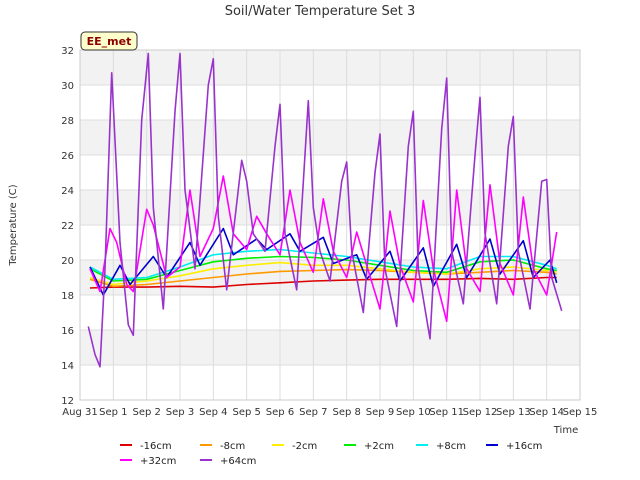 The image size is (640, 480). What do you see at coordinates (213, 412) in the screenshot?
I see `x-tick-label: Sep 4` at bounding box center [213, 412].